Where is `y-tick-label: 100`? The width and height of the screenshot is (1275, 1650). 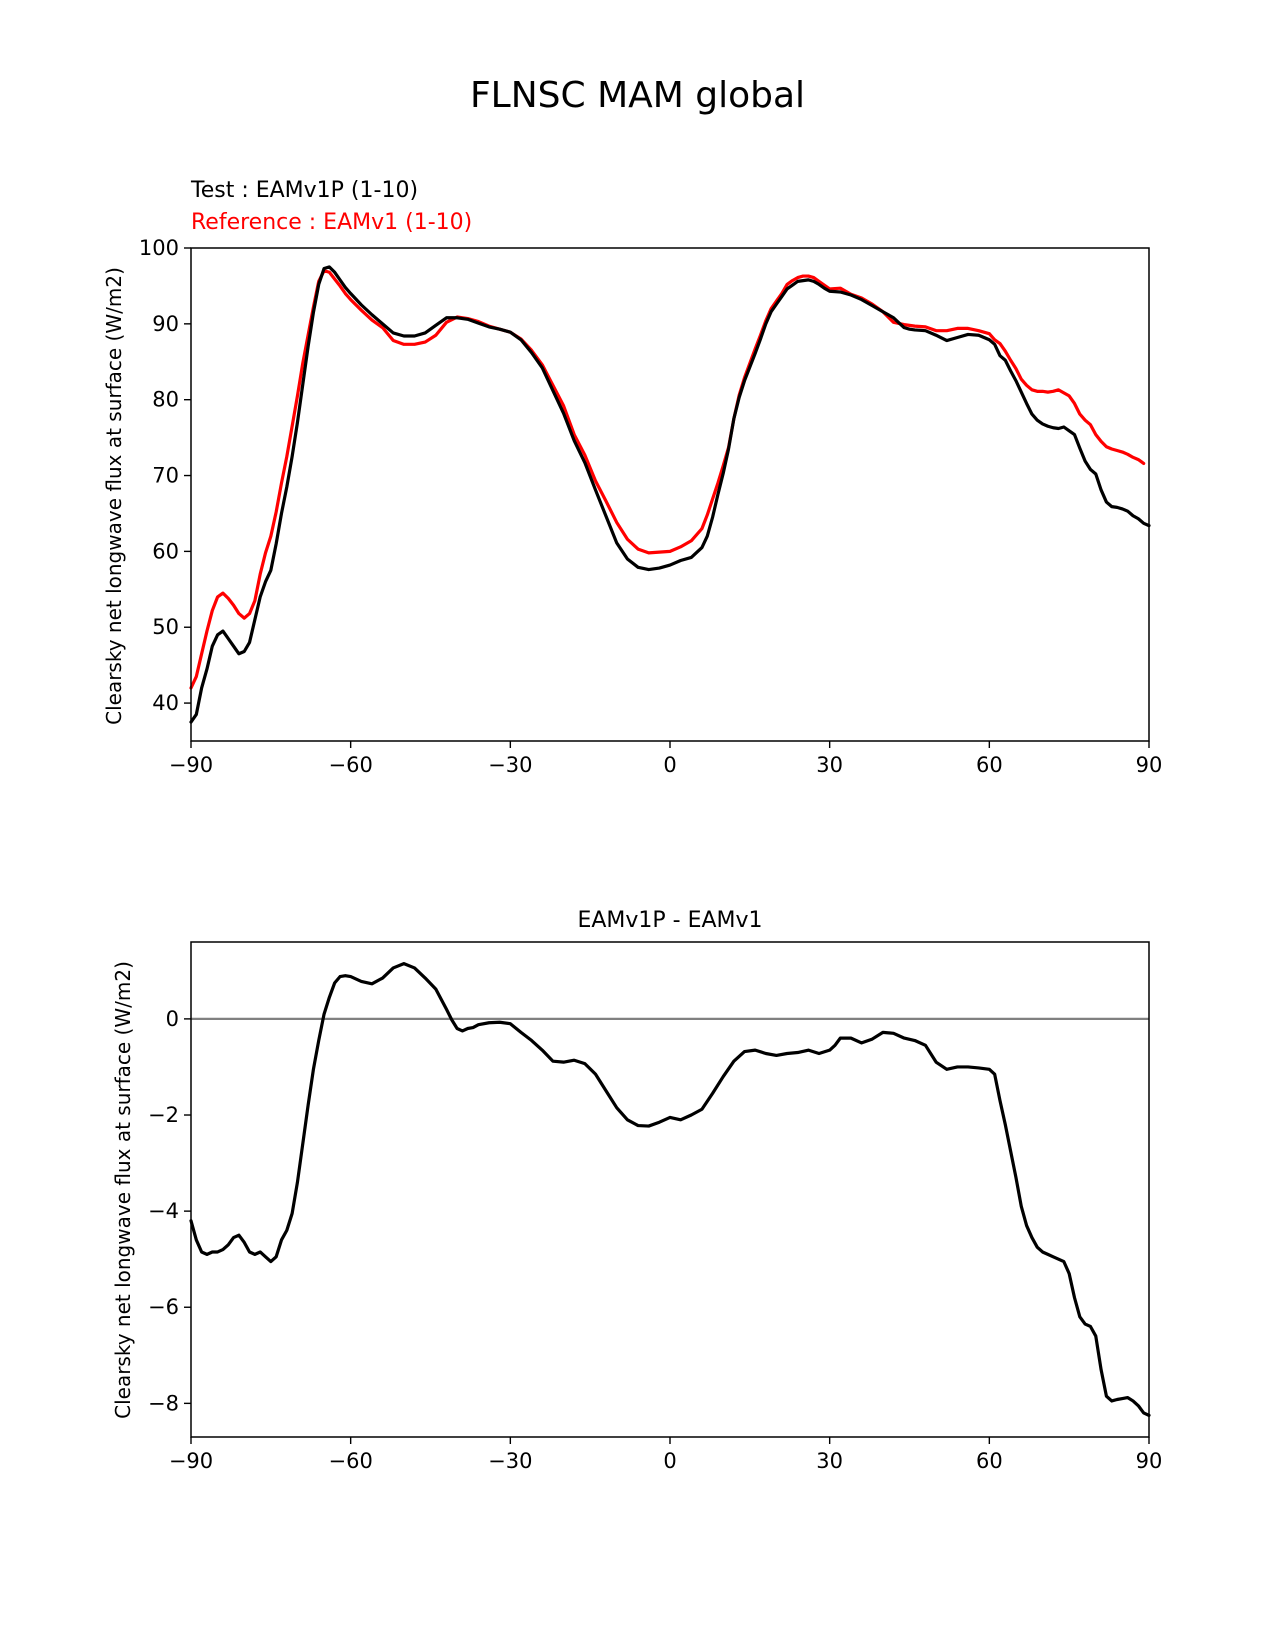
y-tick-label: 100 is located at coordinates (159, 248).